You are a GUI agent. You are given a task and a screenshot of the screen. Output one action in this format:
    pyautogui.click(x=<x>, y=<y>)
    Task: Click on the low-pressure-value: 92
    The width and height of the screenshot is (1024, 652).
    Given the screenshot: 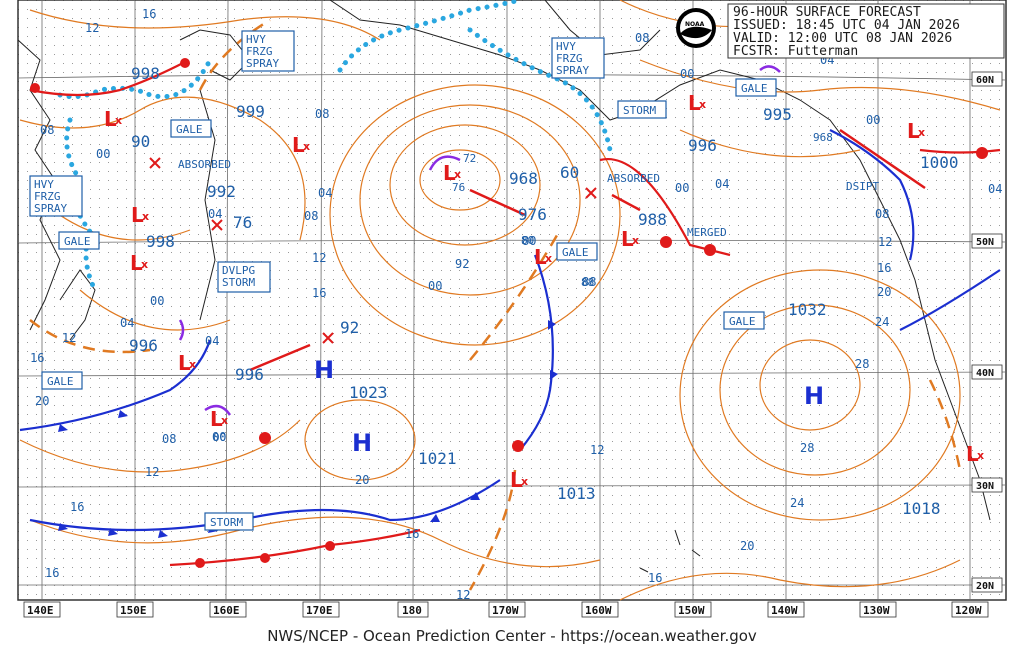 What is the action you would take?
    pyautogui.click(x=349, y=327)
    